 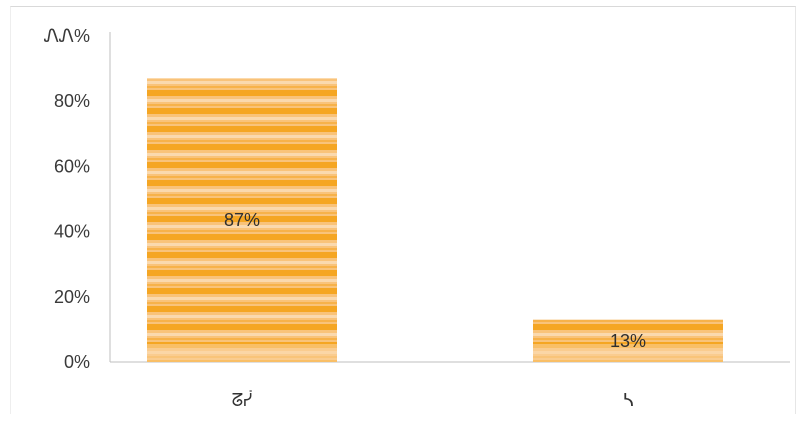 What do you see at coordinates (628, 341) in the screenshot?
I see `data-label: 13%` at bounding box center [628, 341].